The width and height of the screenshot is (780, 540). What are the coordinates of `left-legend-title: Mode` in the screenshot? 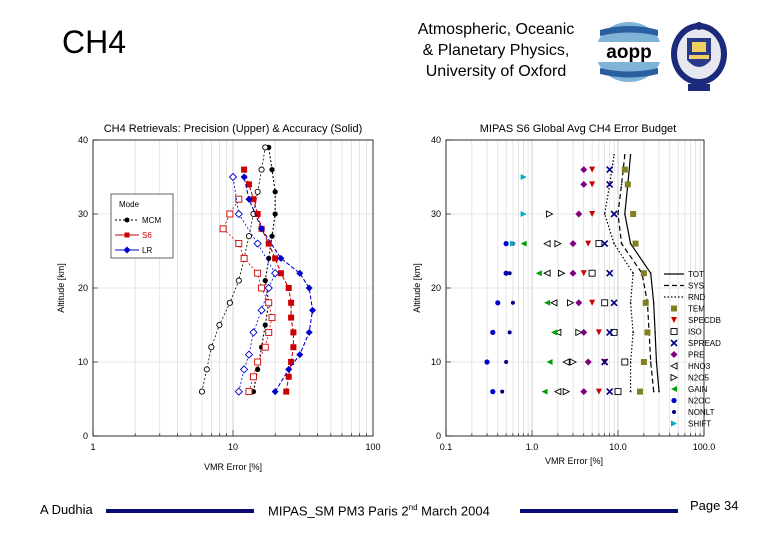 It's located at (129, 204).